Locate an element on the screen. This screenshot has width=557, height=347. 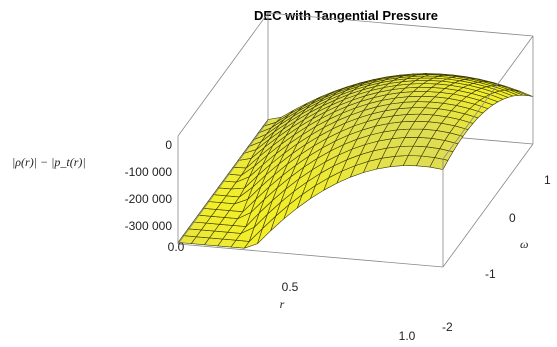
z-tick-label: -300 000 is located at coordinates (149, 226).